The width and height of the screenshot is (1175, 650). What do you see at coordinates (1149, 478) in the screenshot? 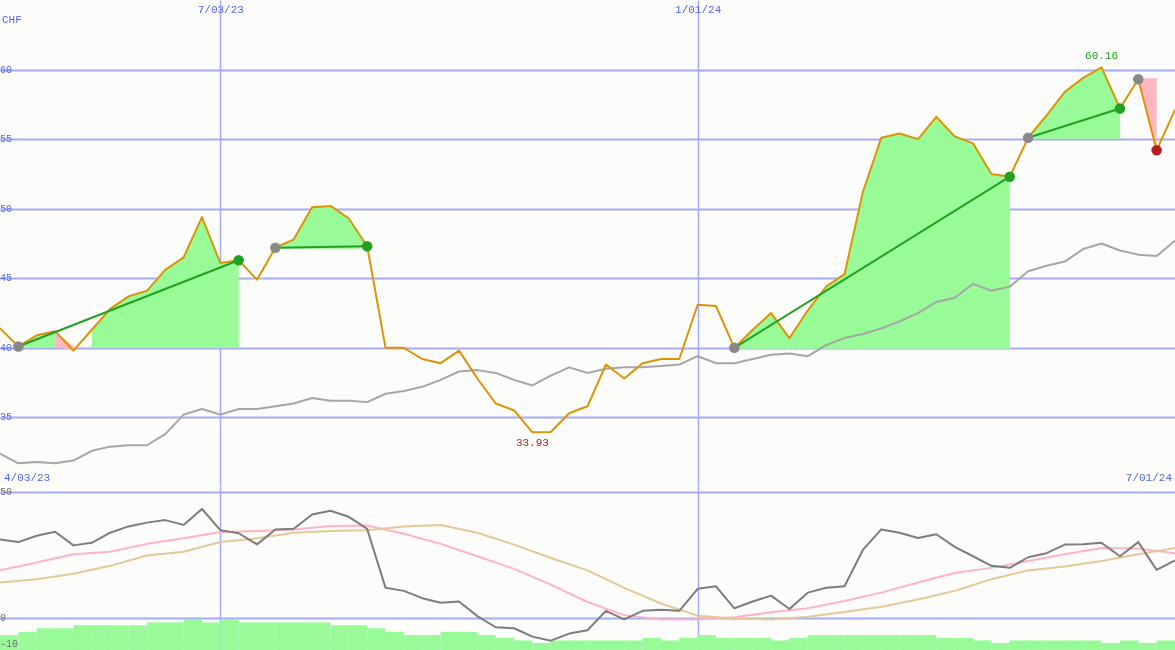
I see `annotation: 7/01/24` at bounding box center [1149, 478].